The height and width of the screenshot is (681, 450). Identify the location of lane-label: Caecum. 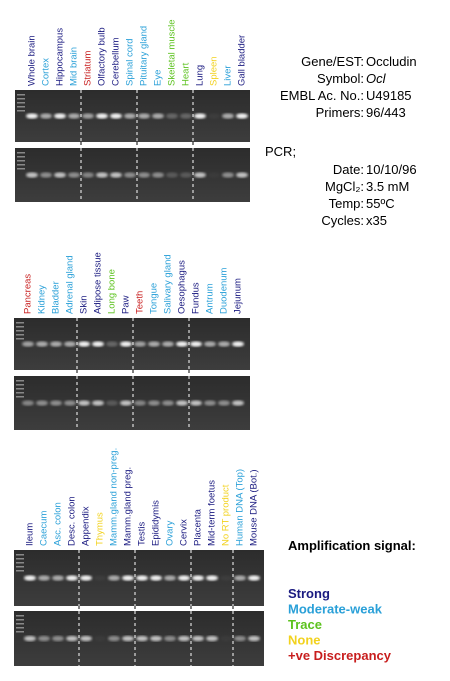
(44, 528).